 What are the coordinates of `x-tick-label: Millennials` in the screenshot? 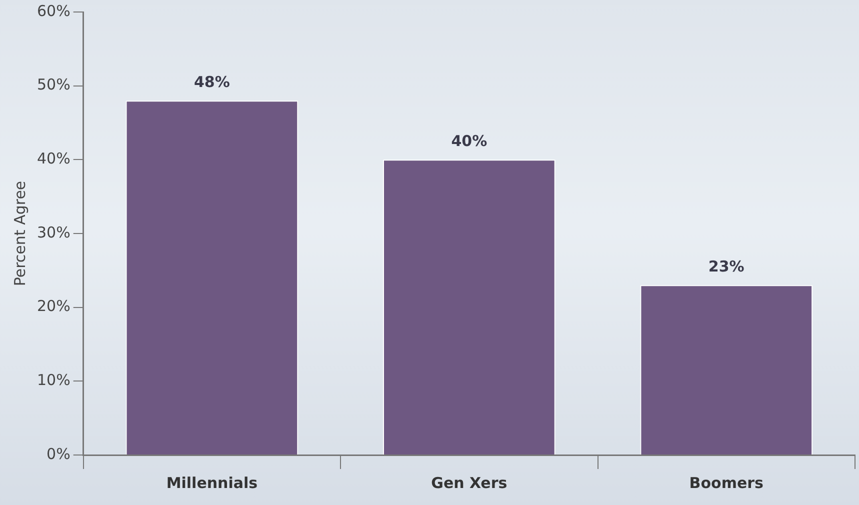 It's located at (212, 483).